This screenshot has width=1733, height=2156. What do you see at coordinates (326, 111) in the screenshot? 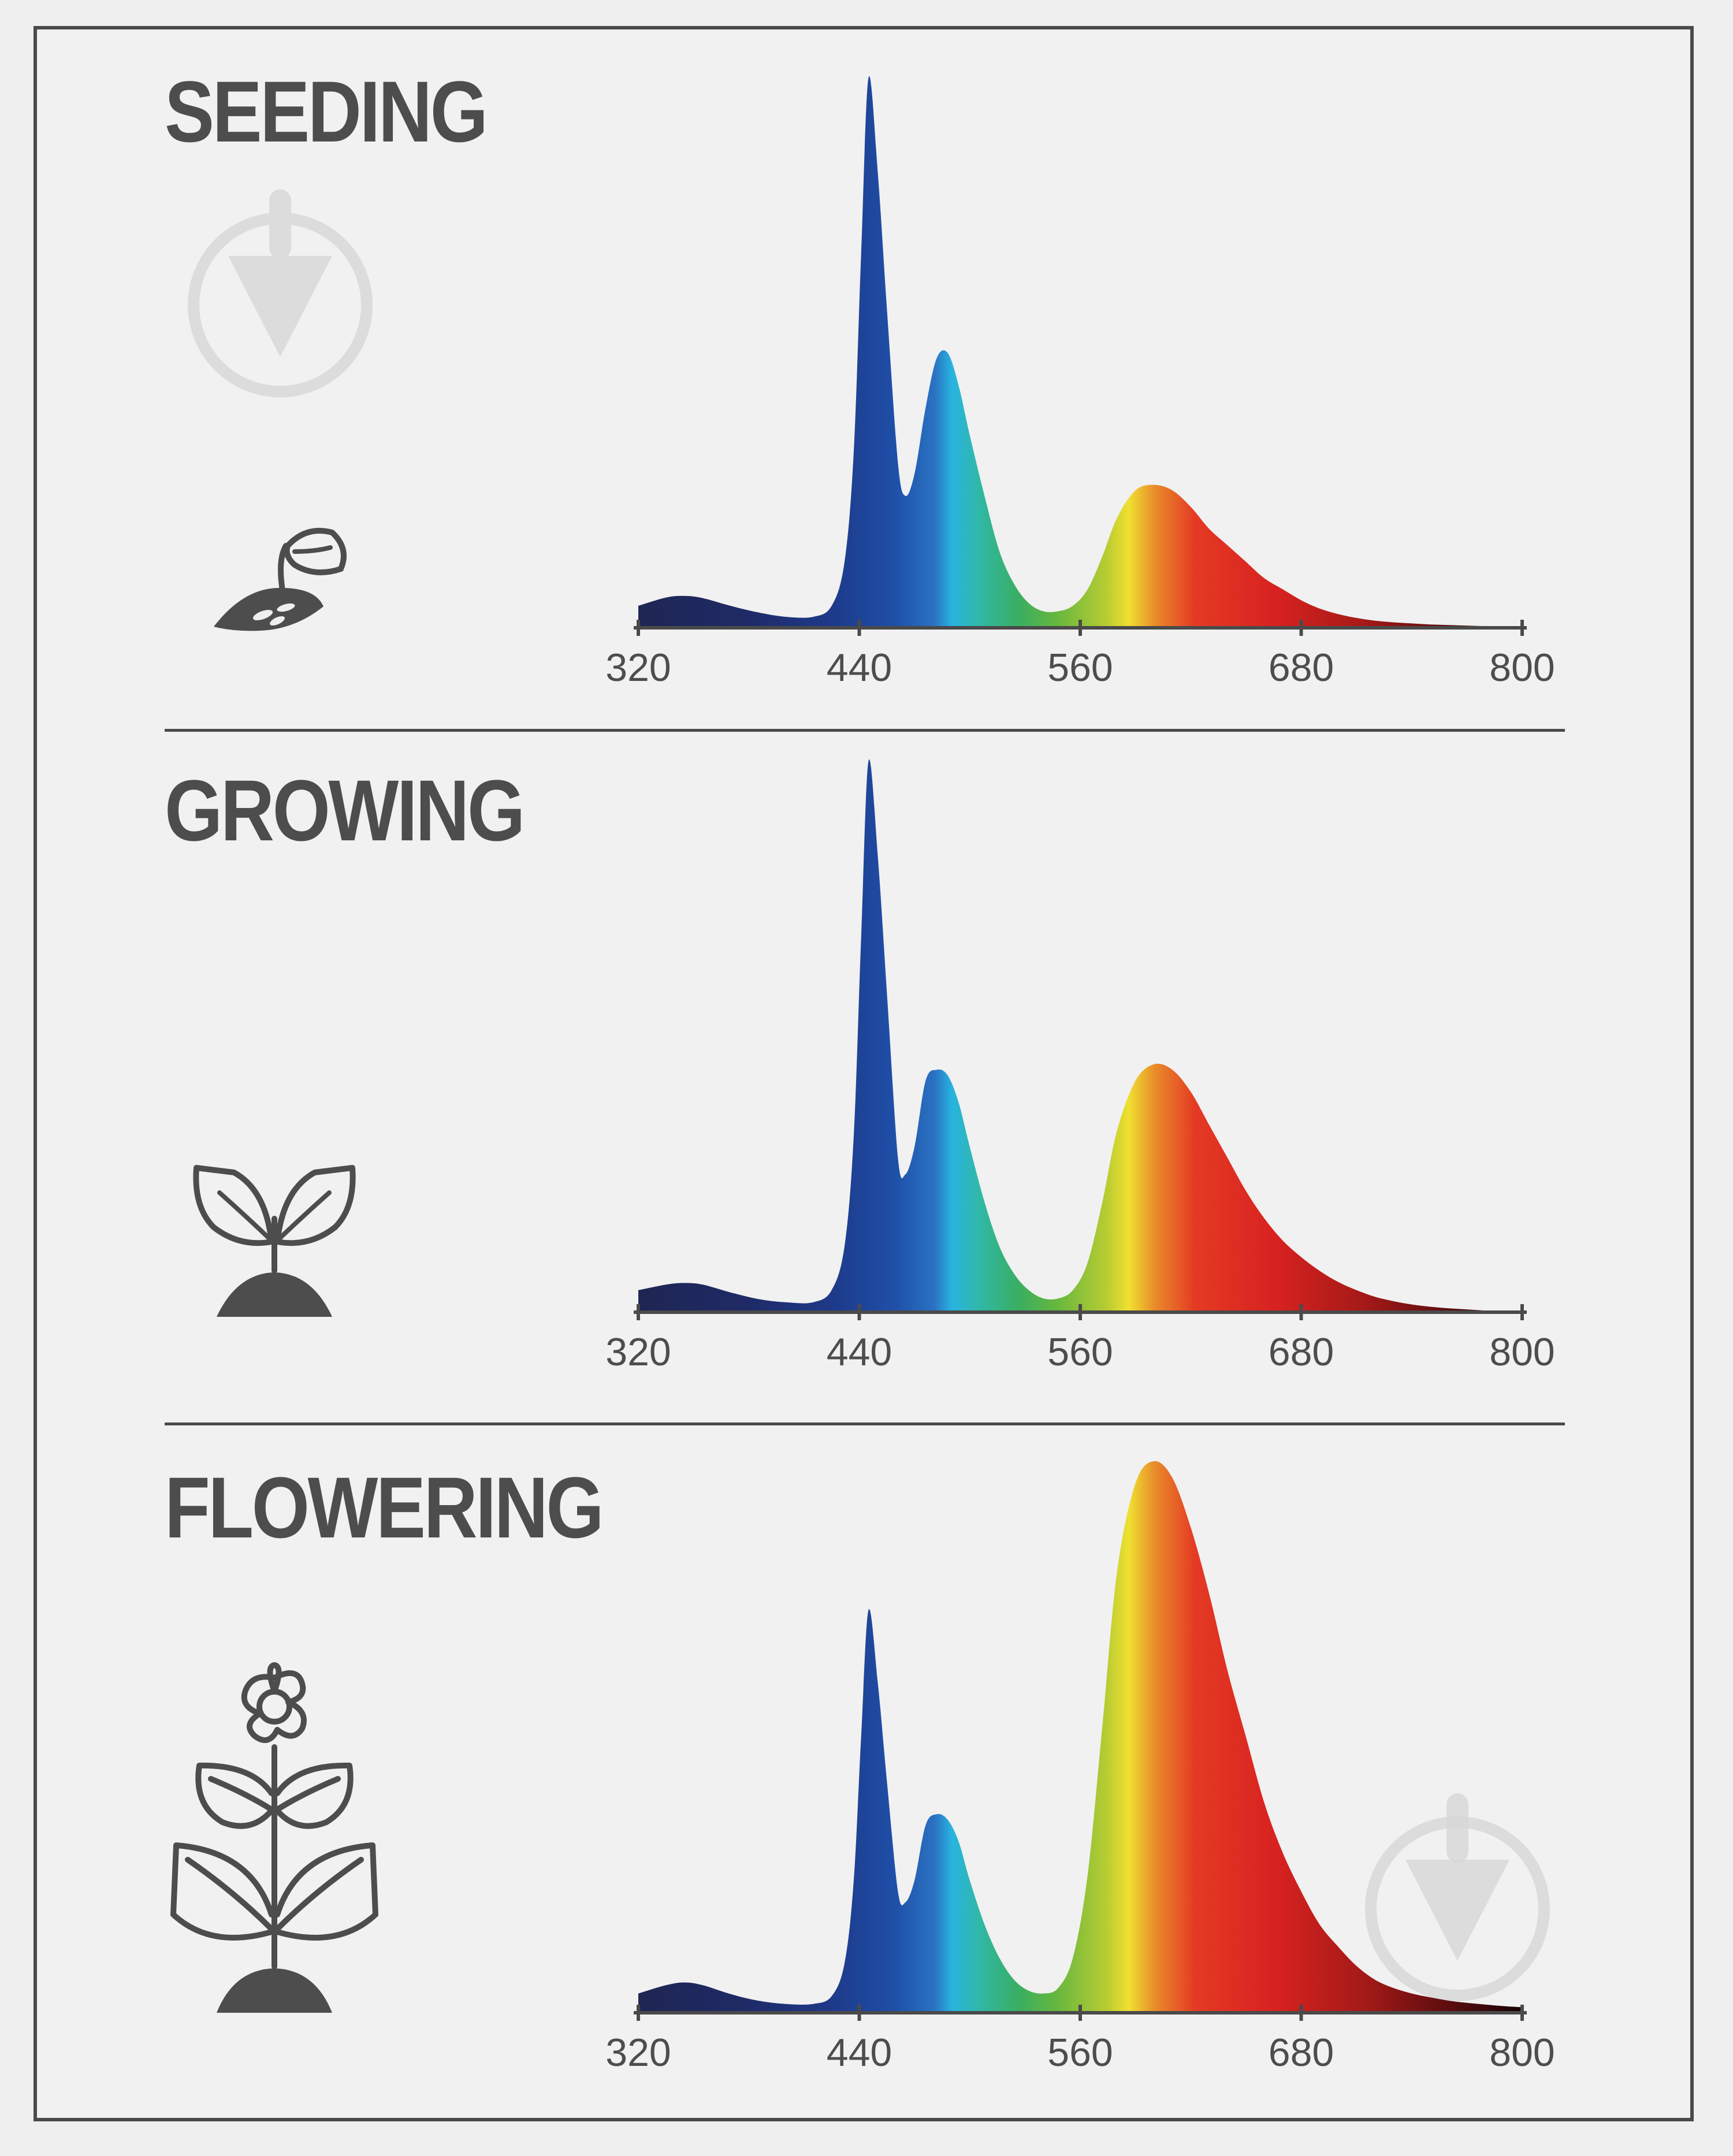
I see `title-seeding: SEEDING` at bounding box center [326, 111].